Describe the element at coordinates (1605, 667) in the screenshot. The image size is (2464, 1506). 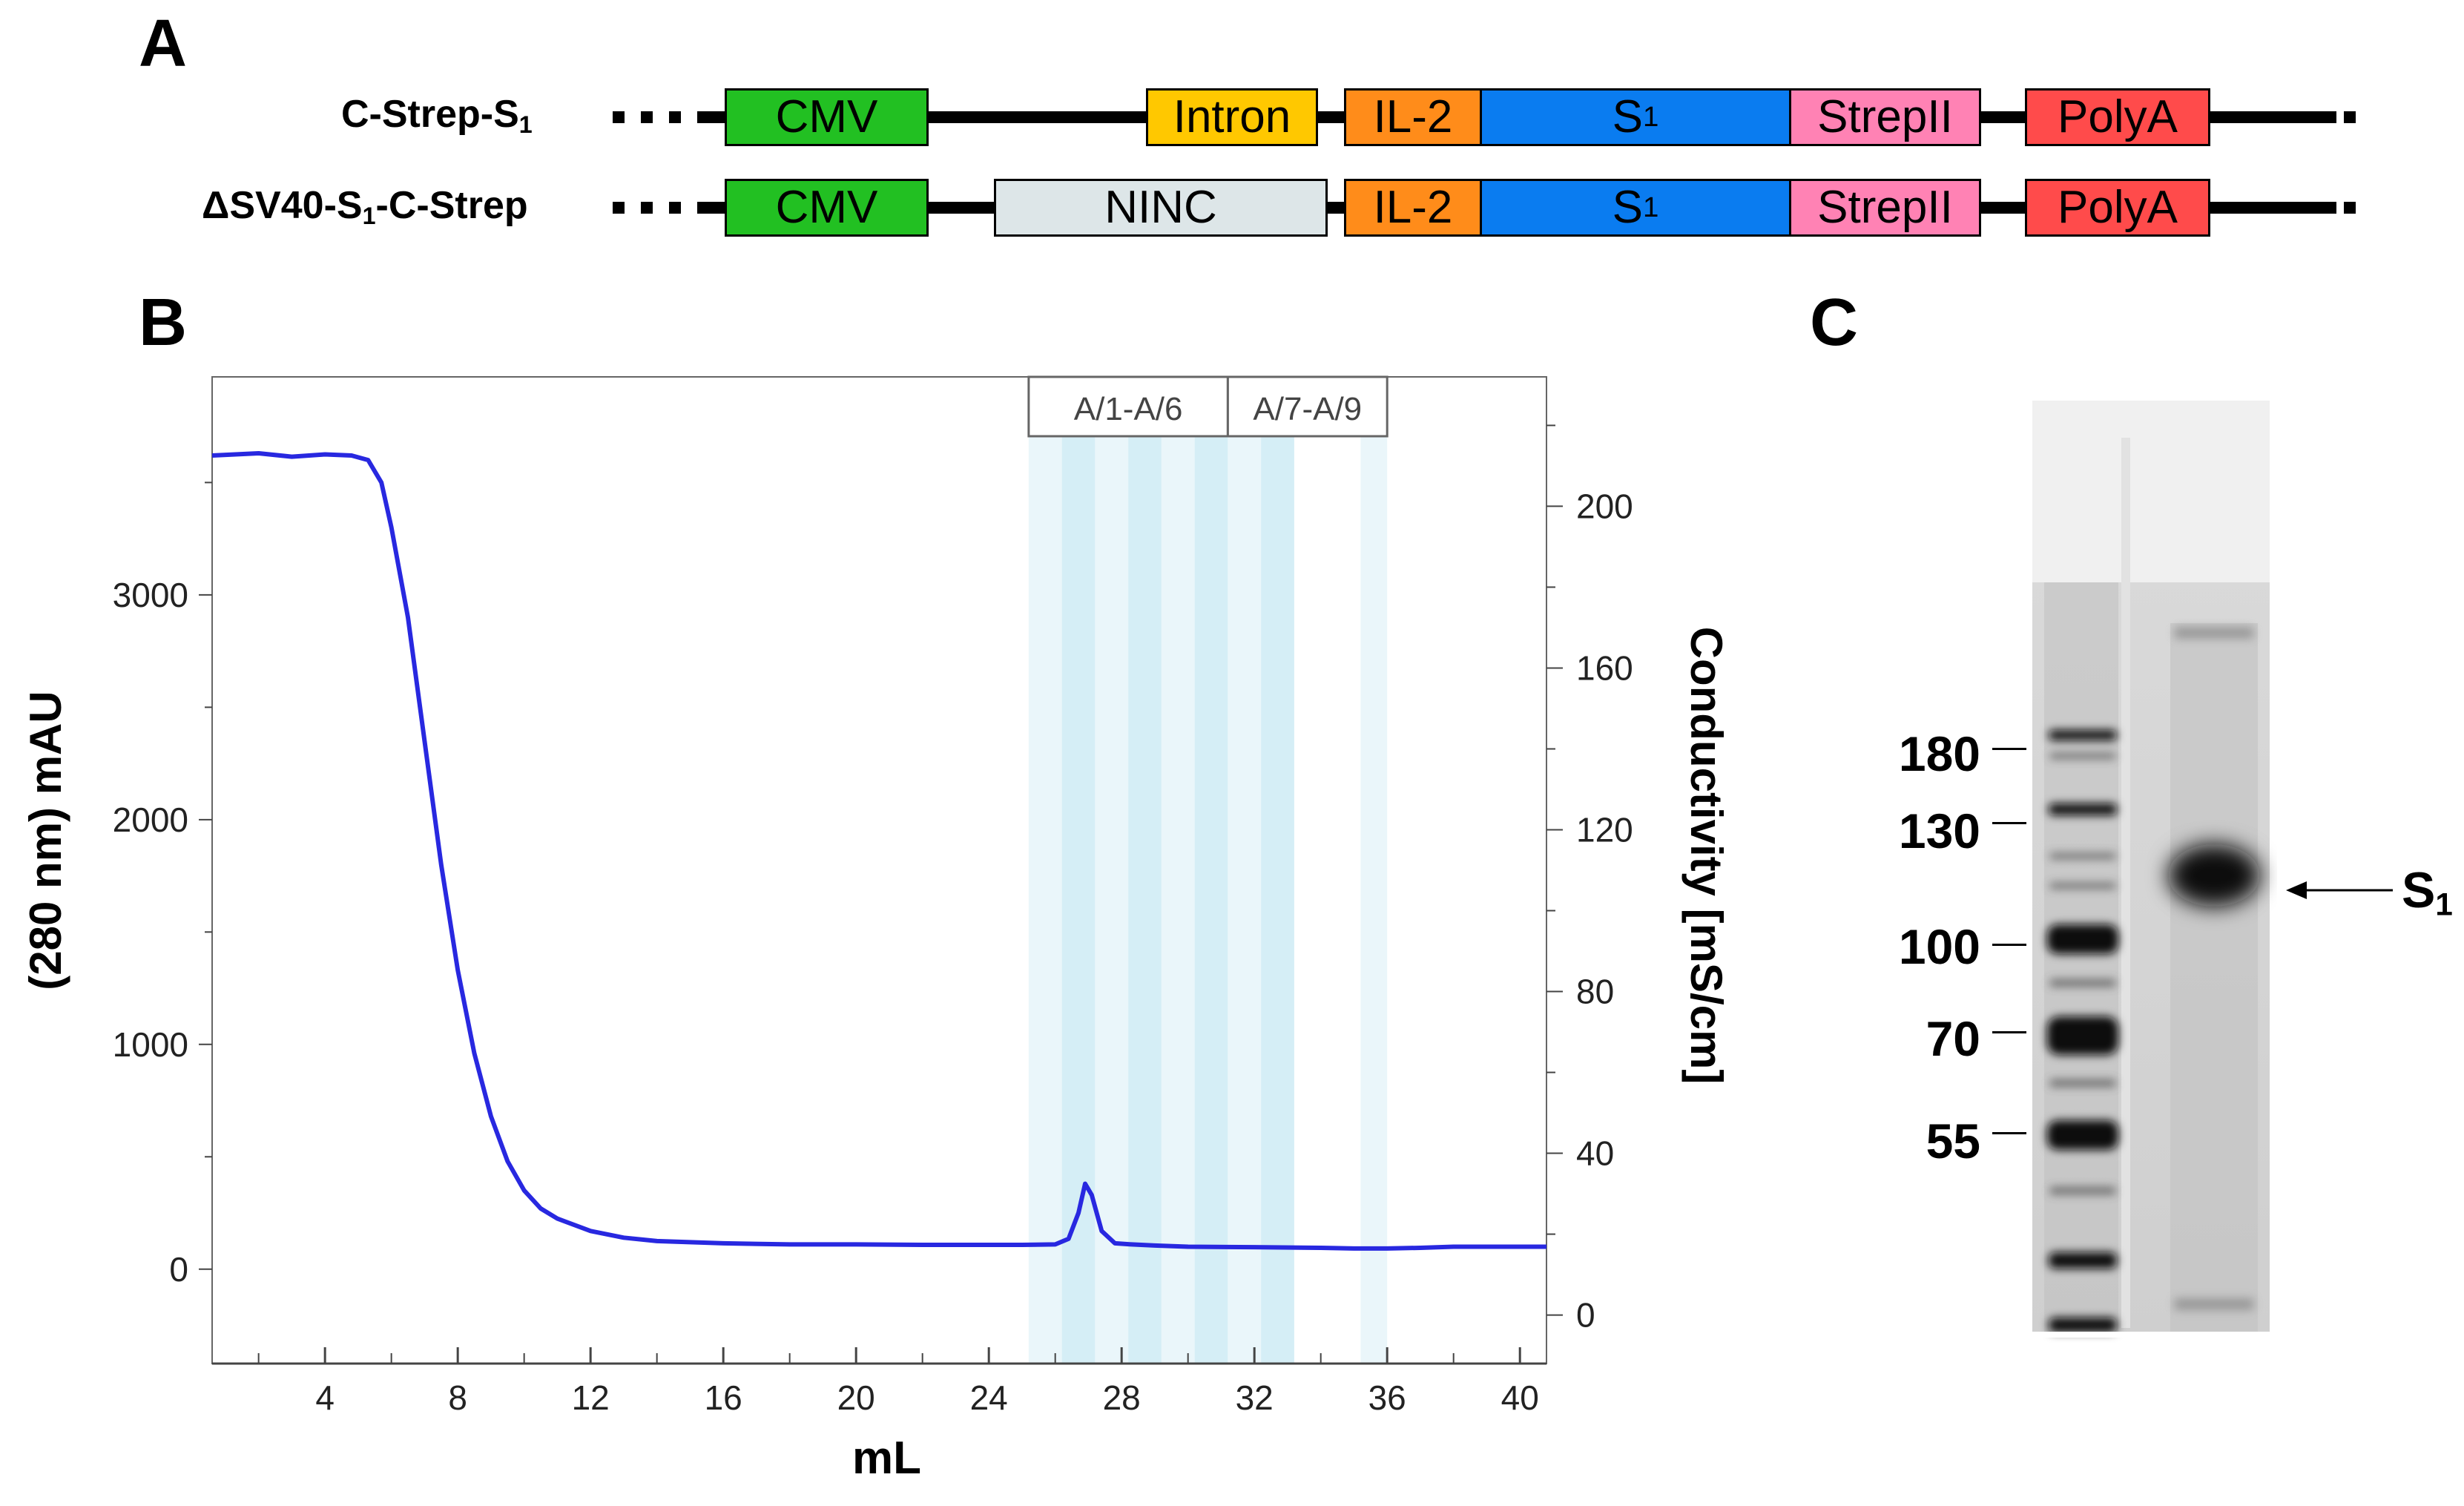
I see `y2-tick-label: 160` at that location.